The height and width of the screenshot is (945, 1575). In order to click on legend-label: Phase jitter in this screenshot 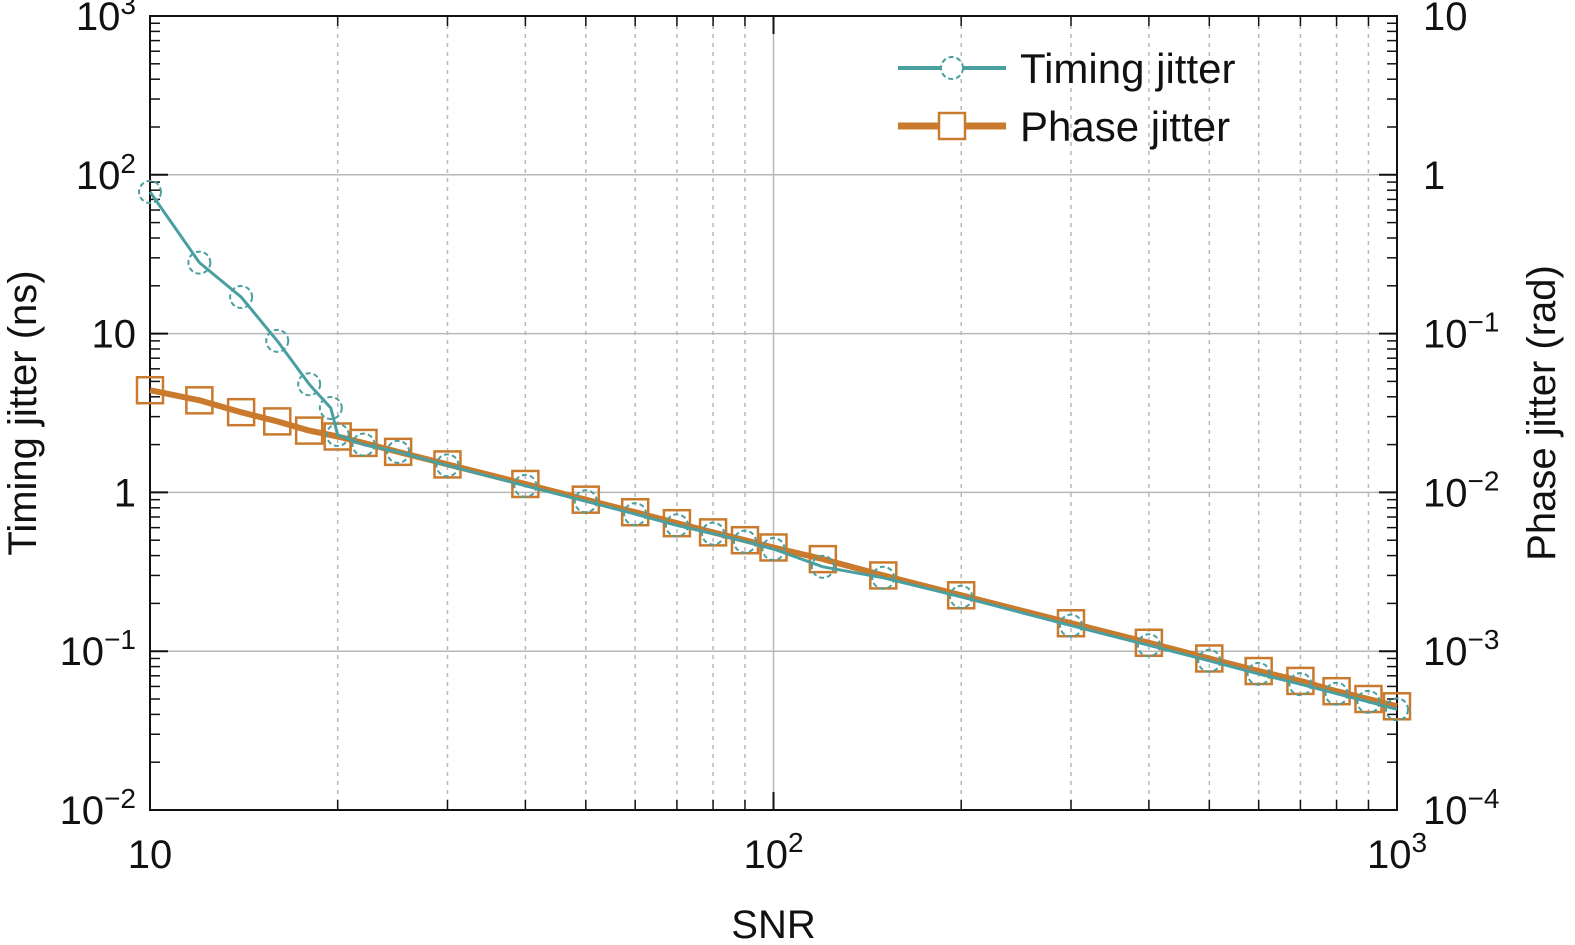, I will do `click(1125, 126)`.